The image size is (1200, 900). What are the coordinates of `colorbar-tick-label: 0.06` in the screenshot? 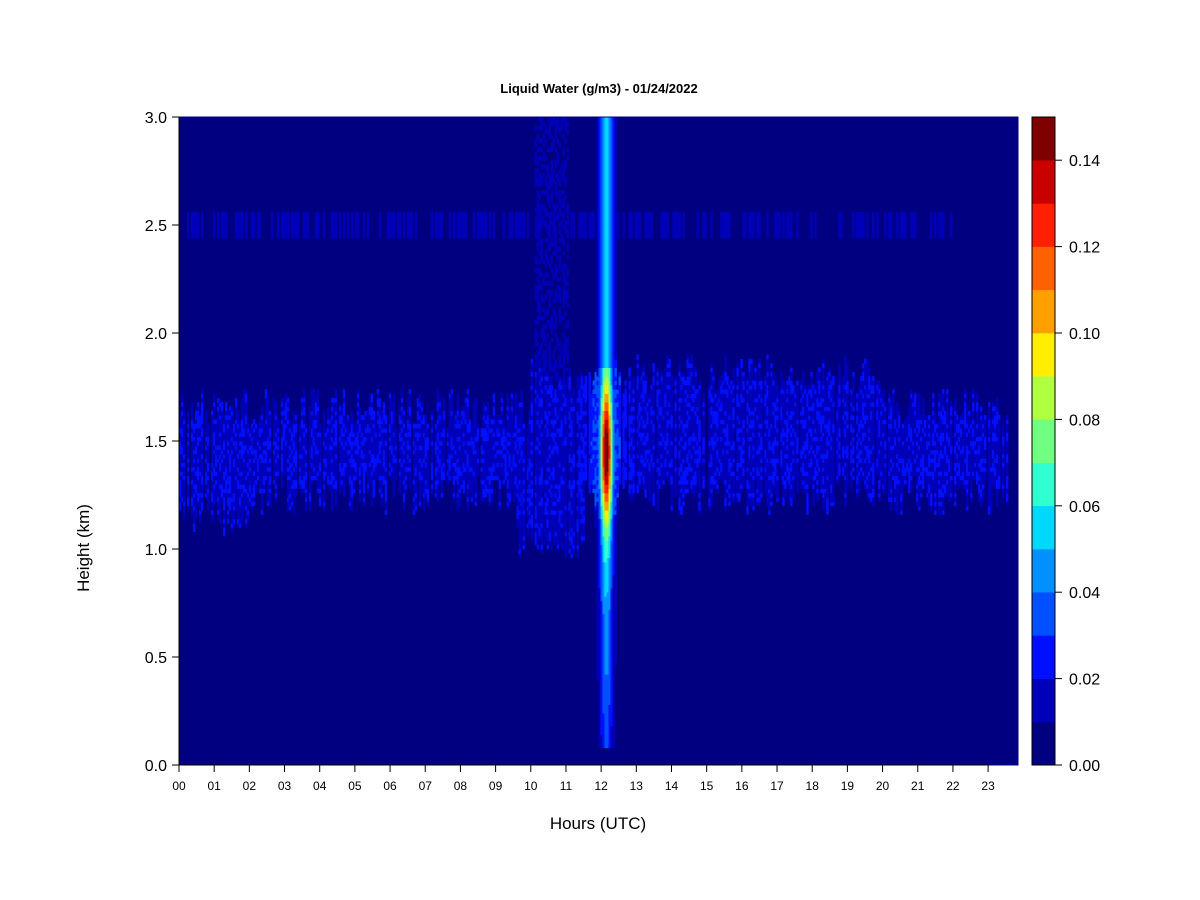 It's located at (1084, 507).